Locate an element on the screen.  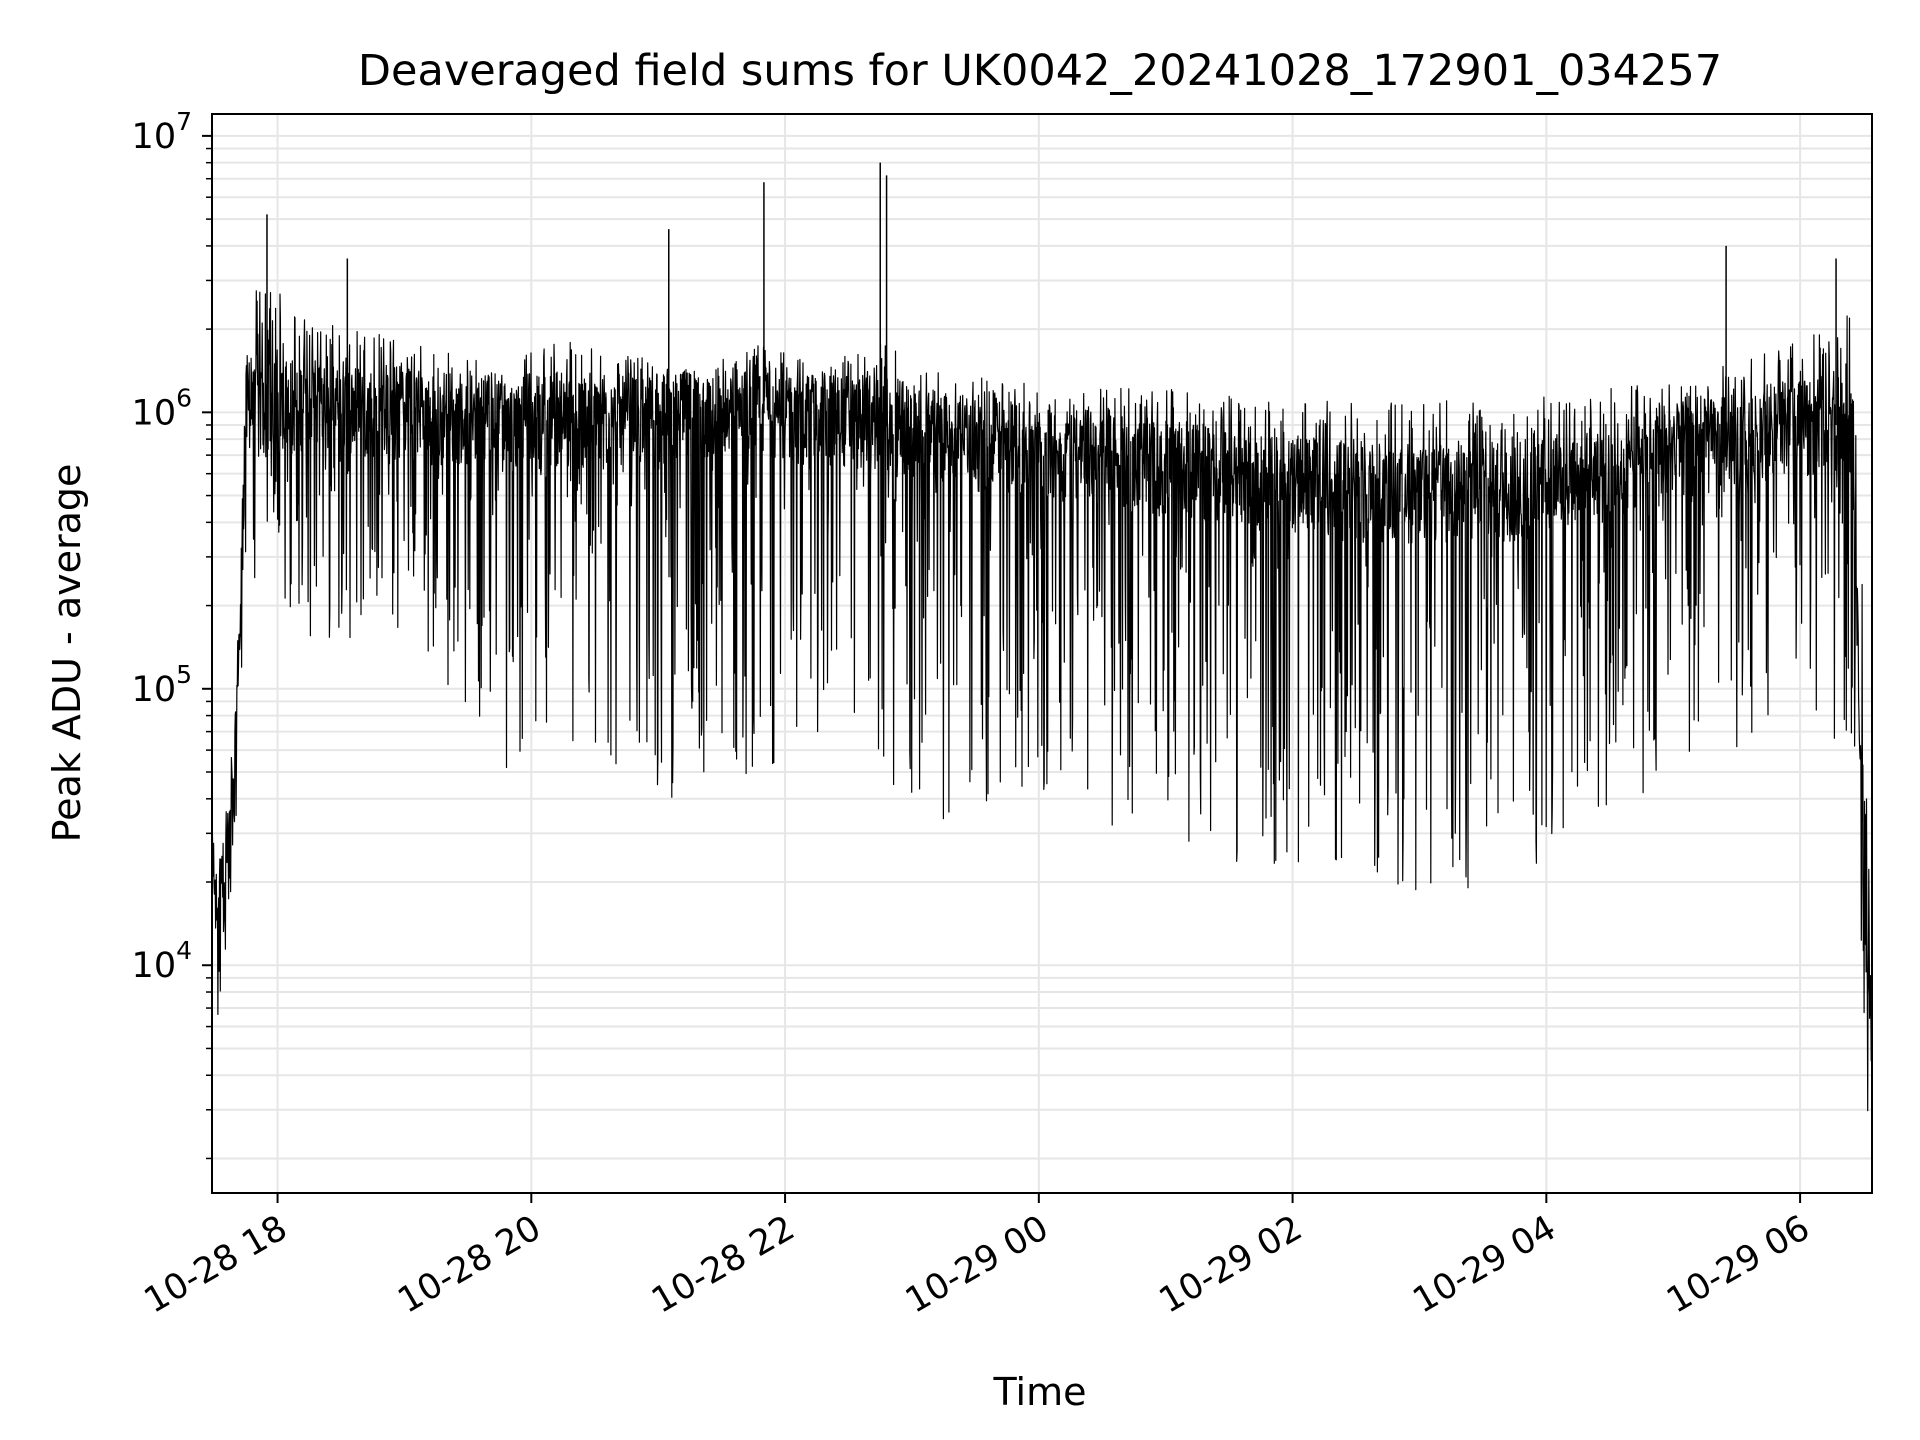
x-tick-label: 10-29 00 is located at coordinates (977, 1264).